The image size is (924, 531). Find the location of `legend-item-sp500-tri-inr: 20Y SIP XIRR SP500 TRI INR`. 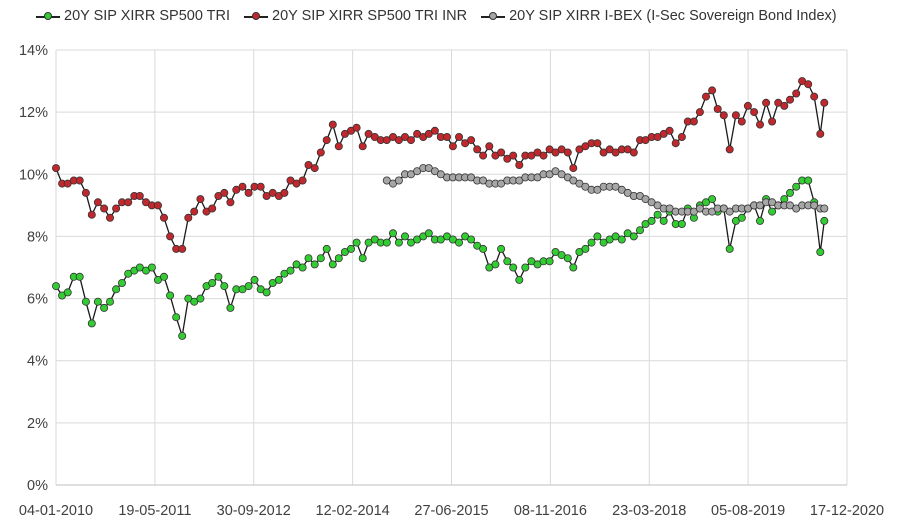

legend-item-sp500-tri-inr: 20Y SIP XIRR SP500 TRI INR is located at coordinates (355, 16).